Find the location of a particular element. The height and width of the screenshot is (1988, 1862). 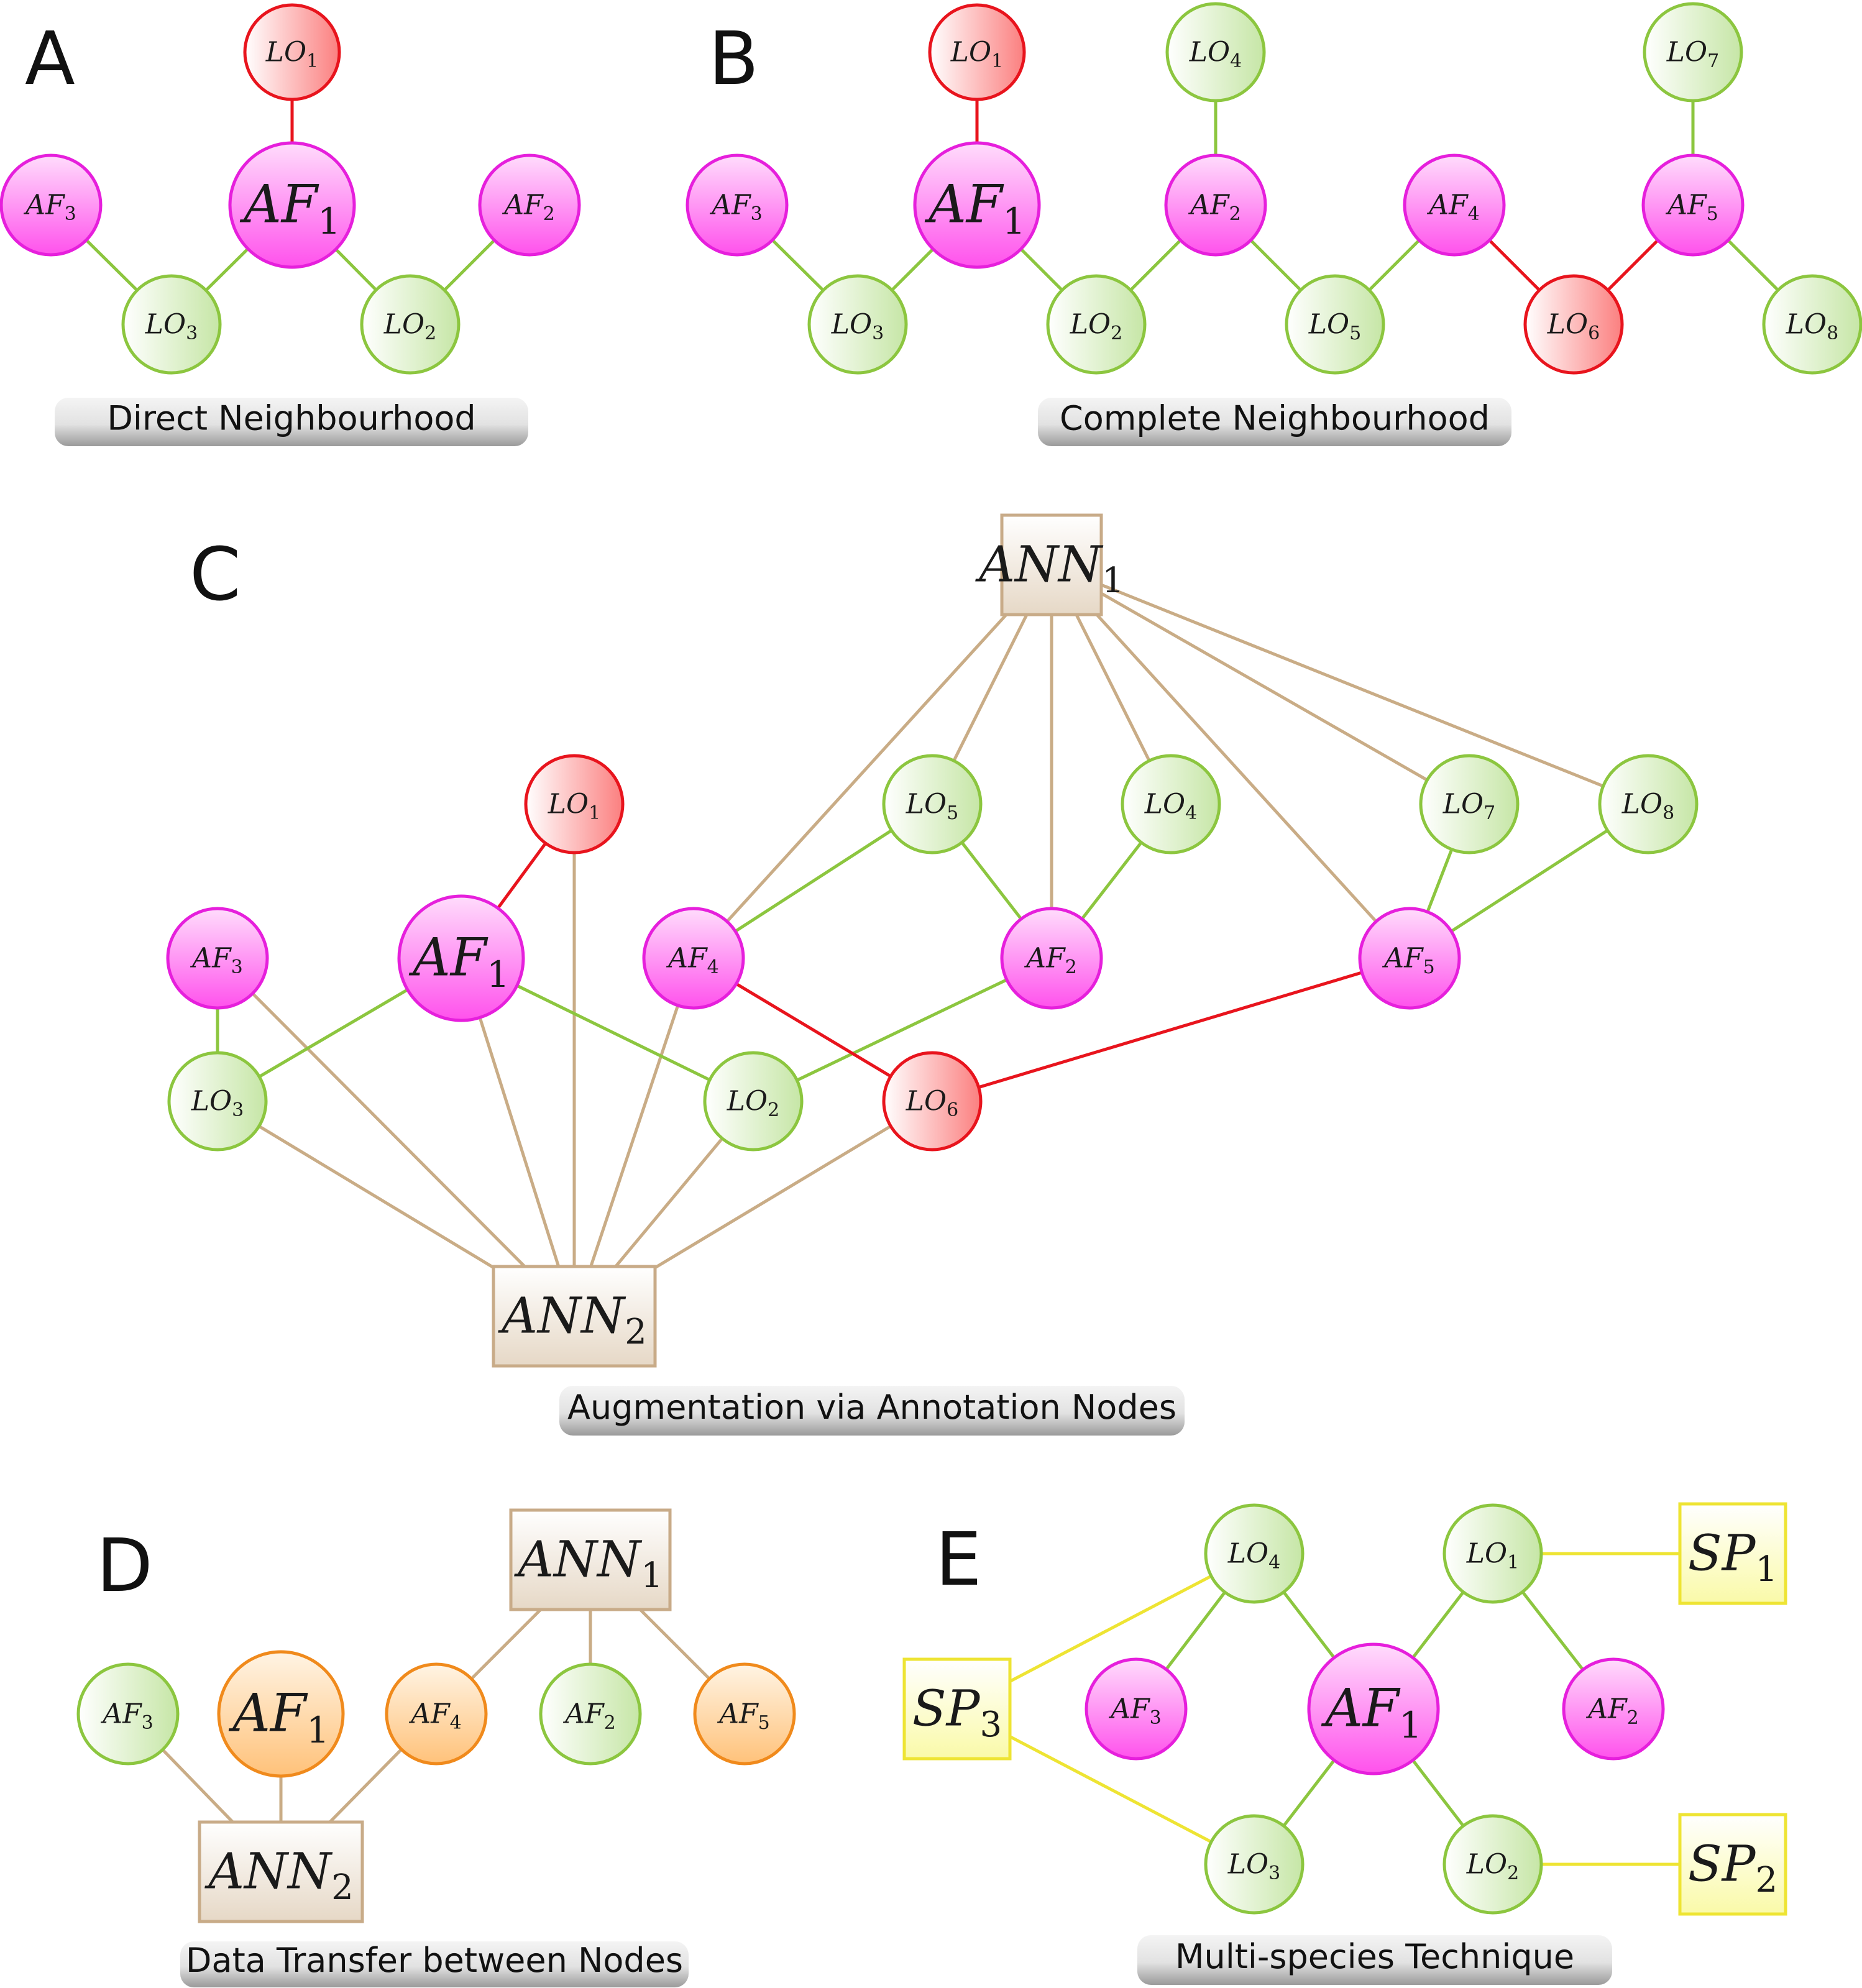

node-label: LO6 is located at coordinates (932, 1104).